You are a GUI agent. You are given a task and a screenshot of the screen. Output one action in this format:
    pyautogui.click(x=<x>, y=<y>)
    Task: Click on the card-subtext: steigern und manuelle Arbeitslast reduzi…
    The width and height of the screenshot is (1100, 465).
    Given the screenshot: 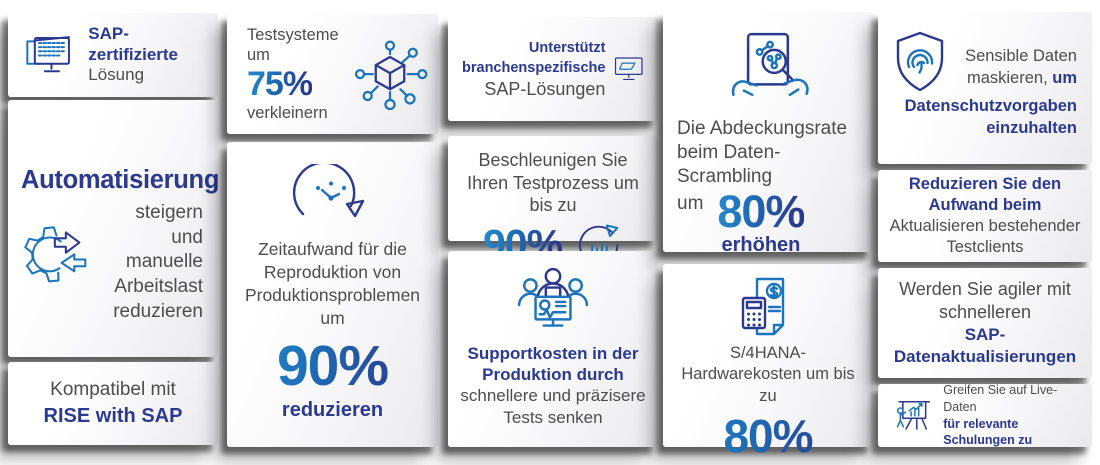 What is the action you would take?
    pyautogui.click(x=112, y=262)
    